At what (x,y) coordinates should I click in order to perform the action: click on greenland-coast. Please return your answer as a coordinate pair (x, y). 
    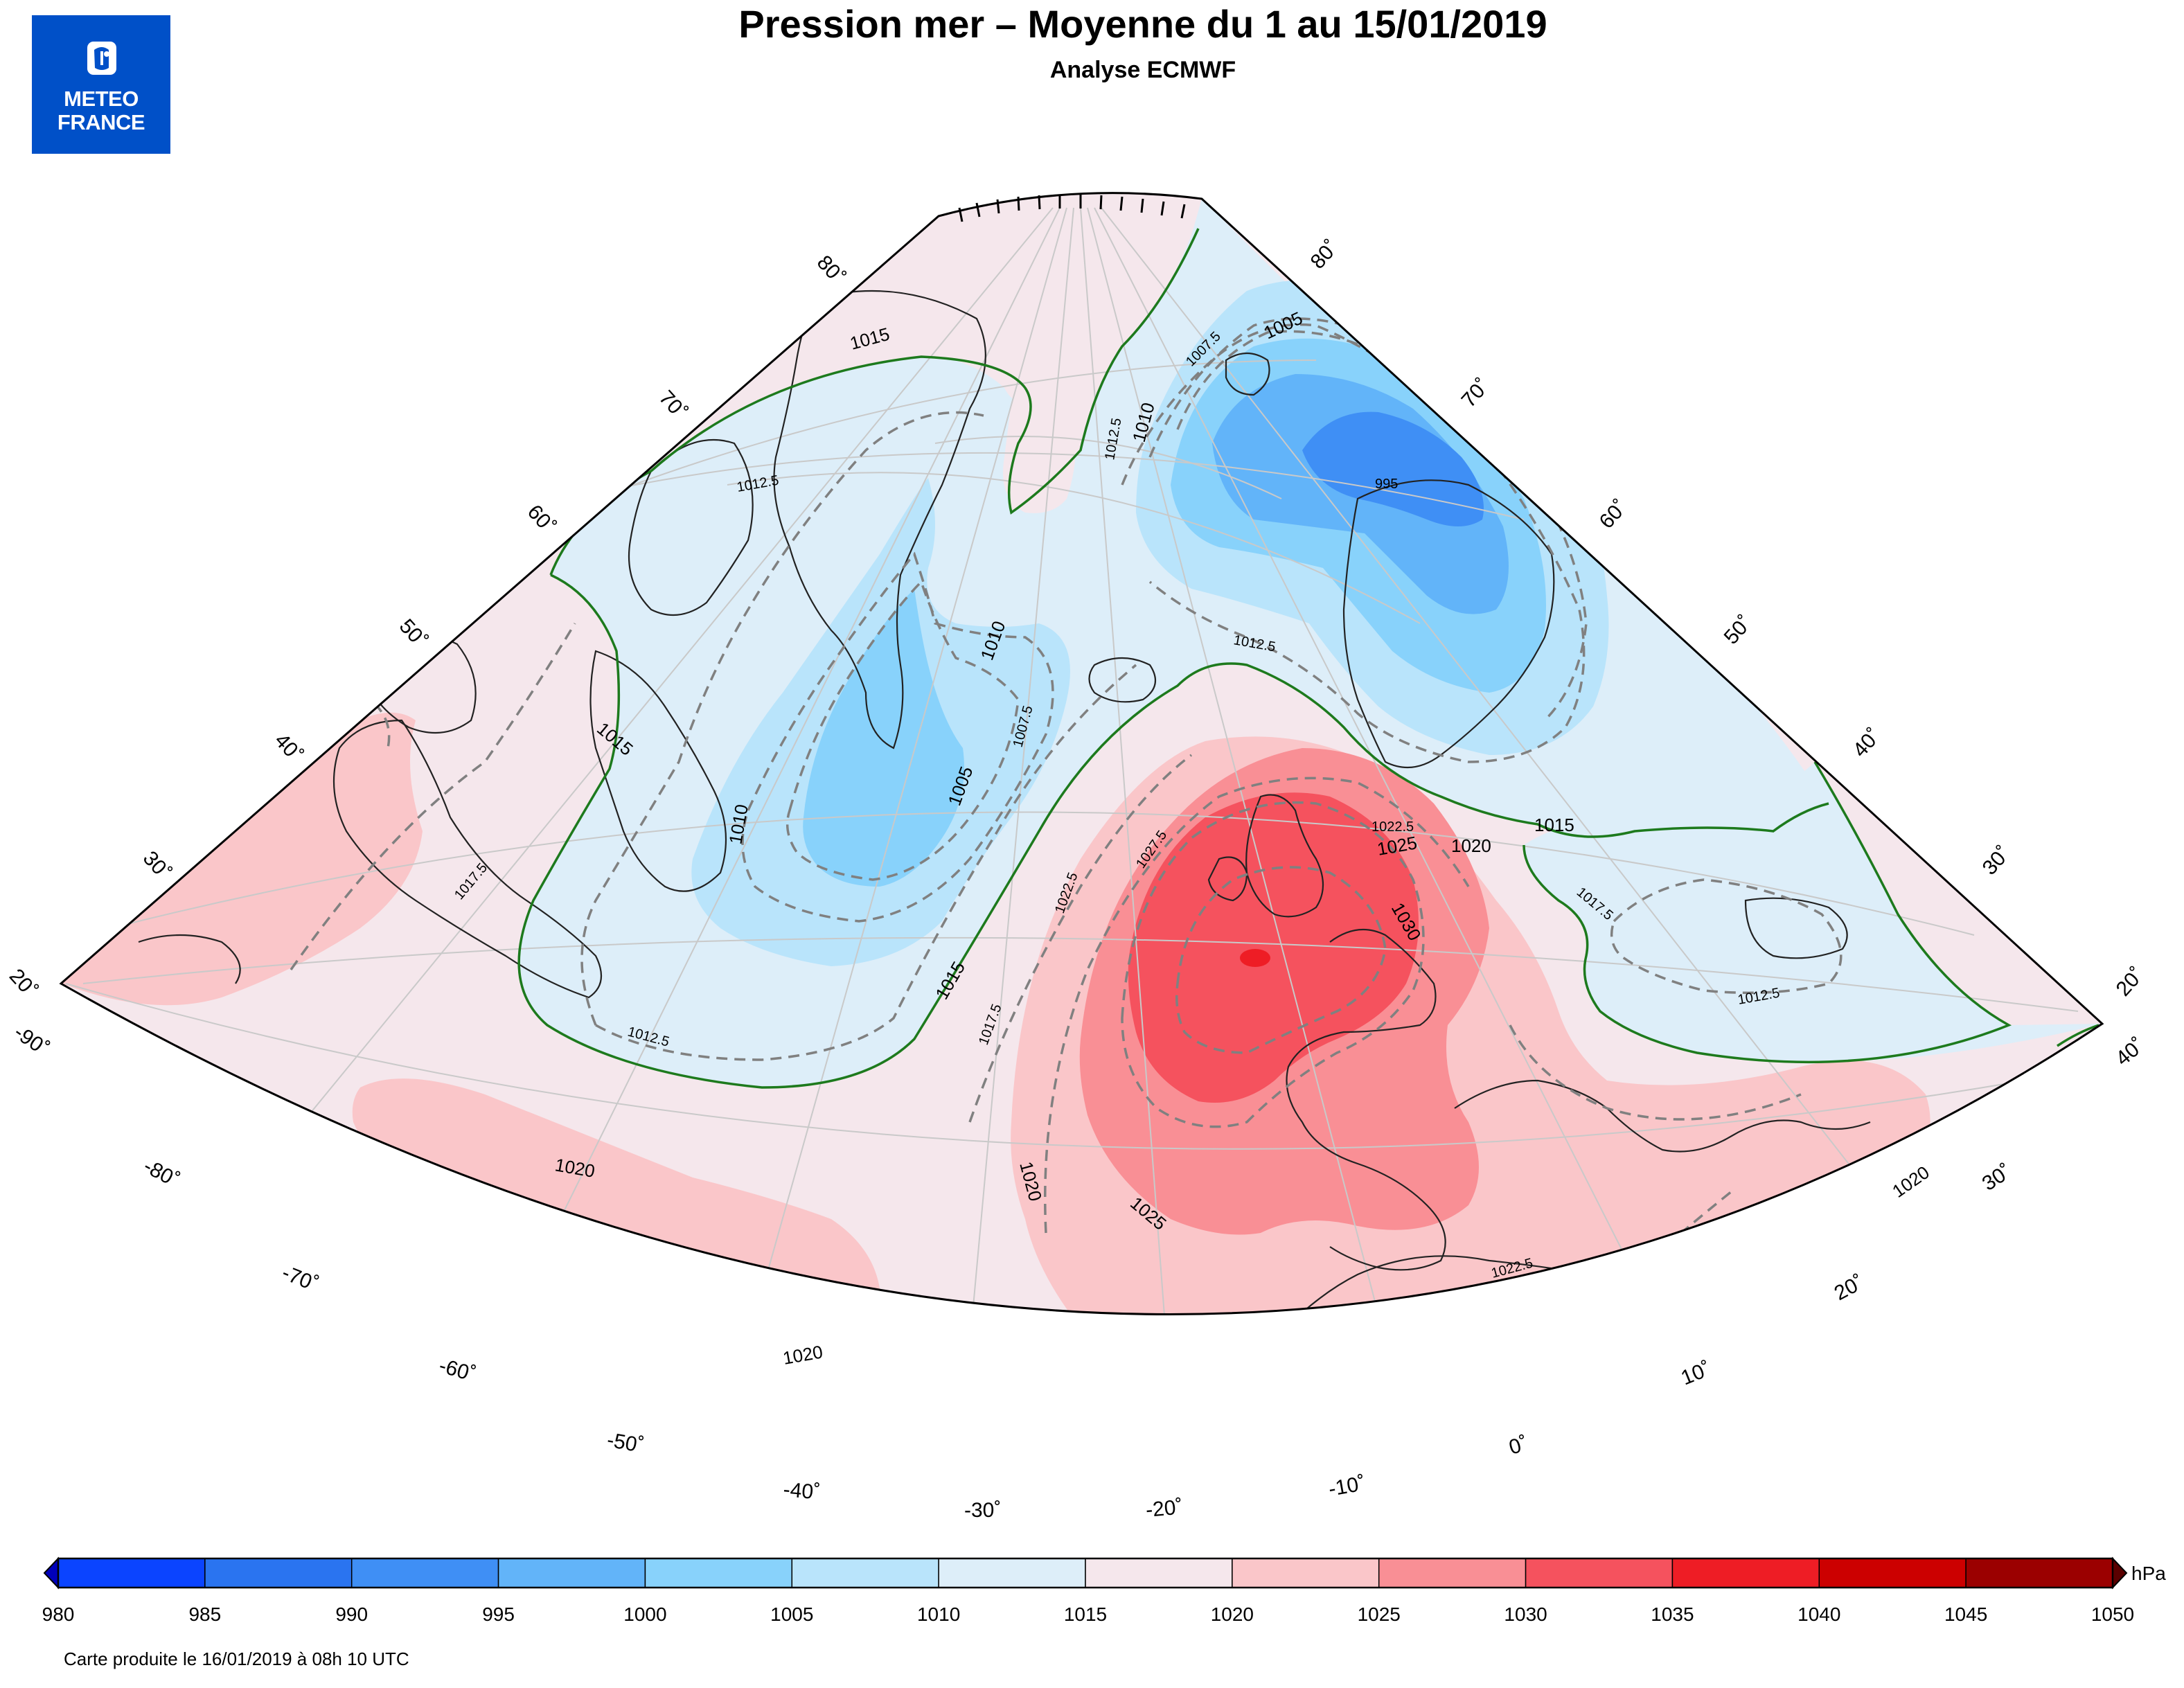
    Looking at the image, I should click on (879, 519).